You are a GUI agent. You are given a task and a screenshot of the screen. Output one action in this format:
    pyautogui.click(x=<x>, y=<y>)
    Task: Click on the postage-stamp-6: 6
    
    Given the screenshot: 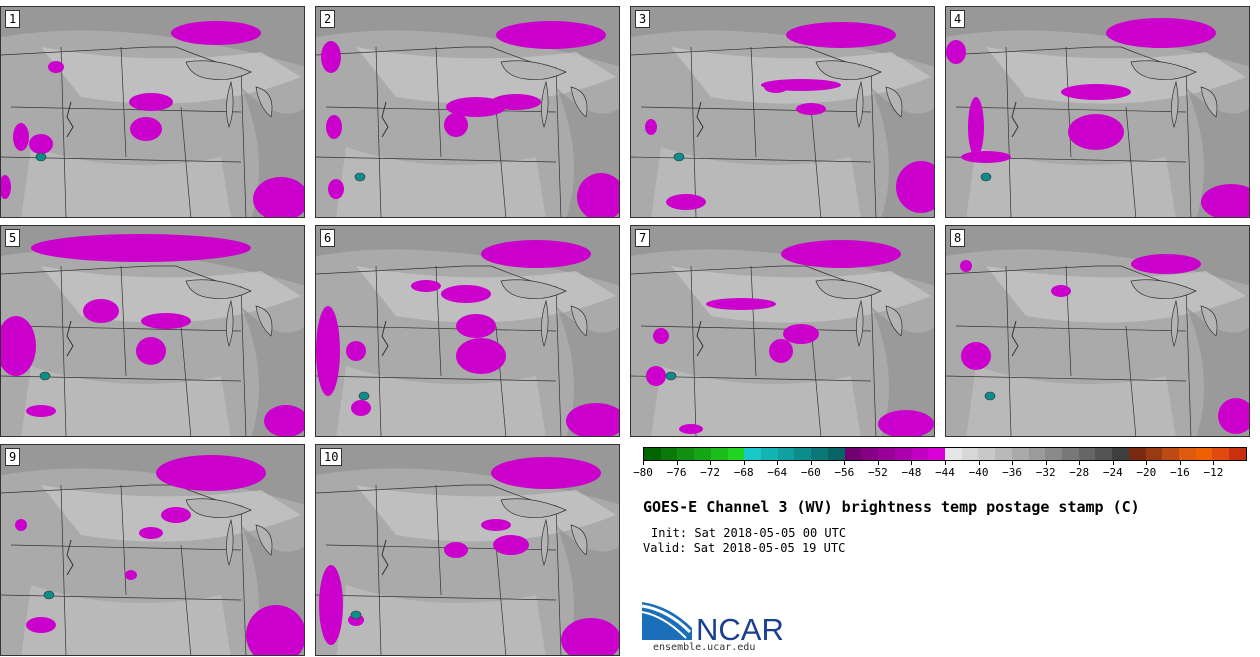 What is the action you would take?
    pyautogui.click(x=467, y=331)
    